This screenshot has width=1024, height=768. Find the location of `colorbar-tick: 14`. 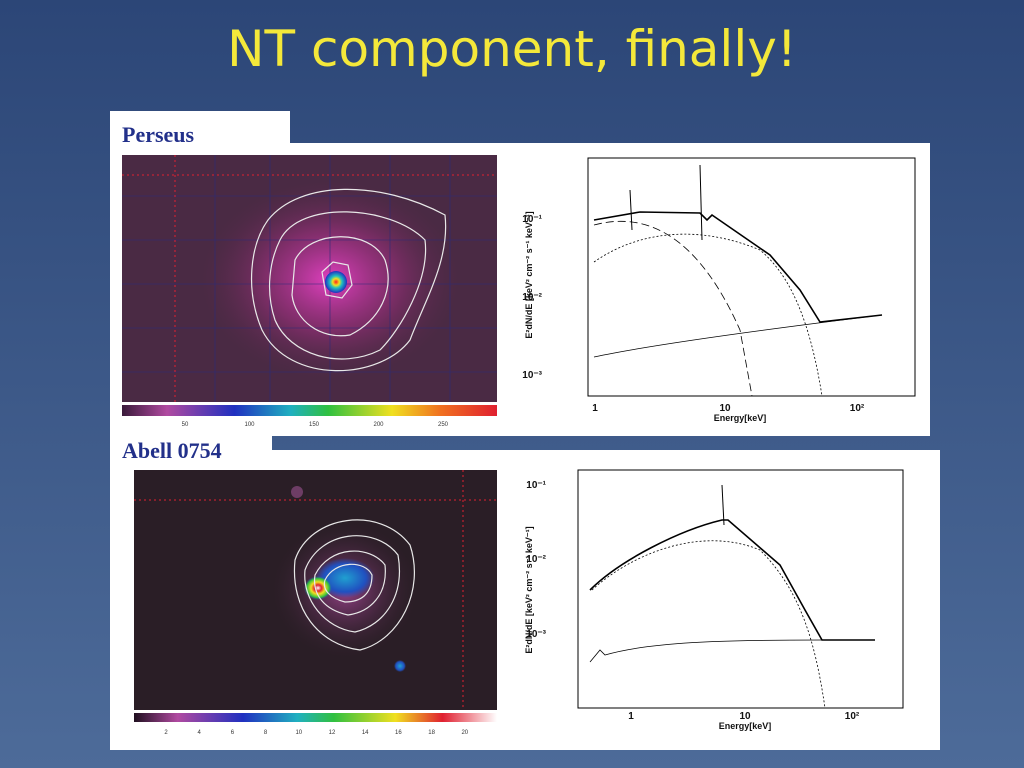

colorbar-tick: 14 is located at coordinates (365, 733).